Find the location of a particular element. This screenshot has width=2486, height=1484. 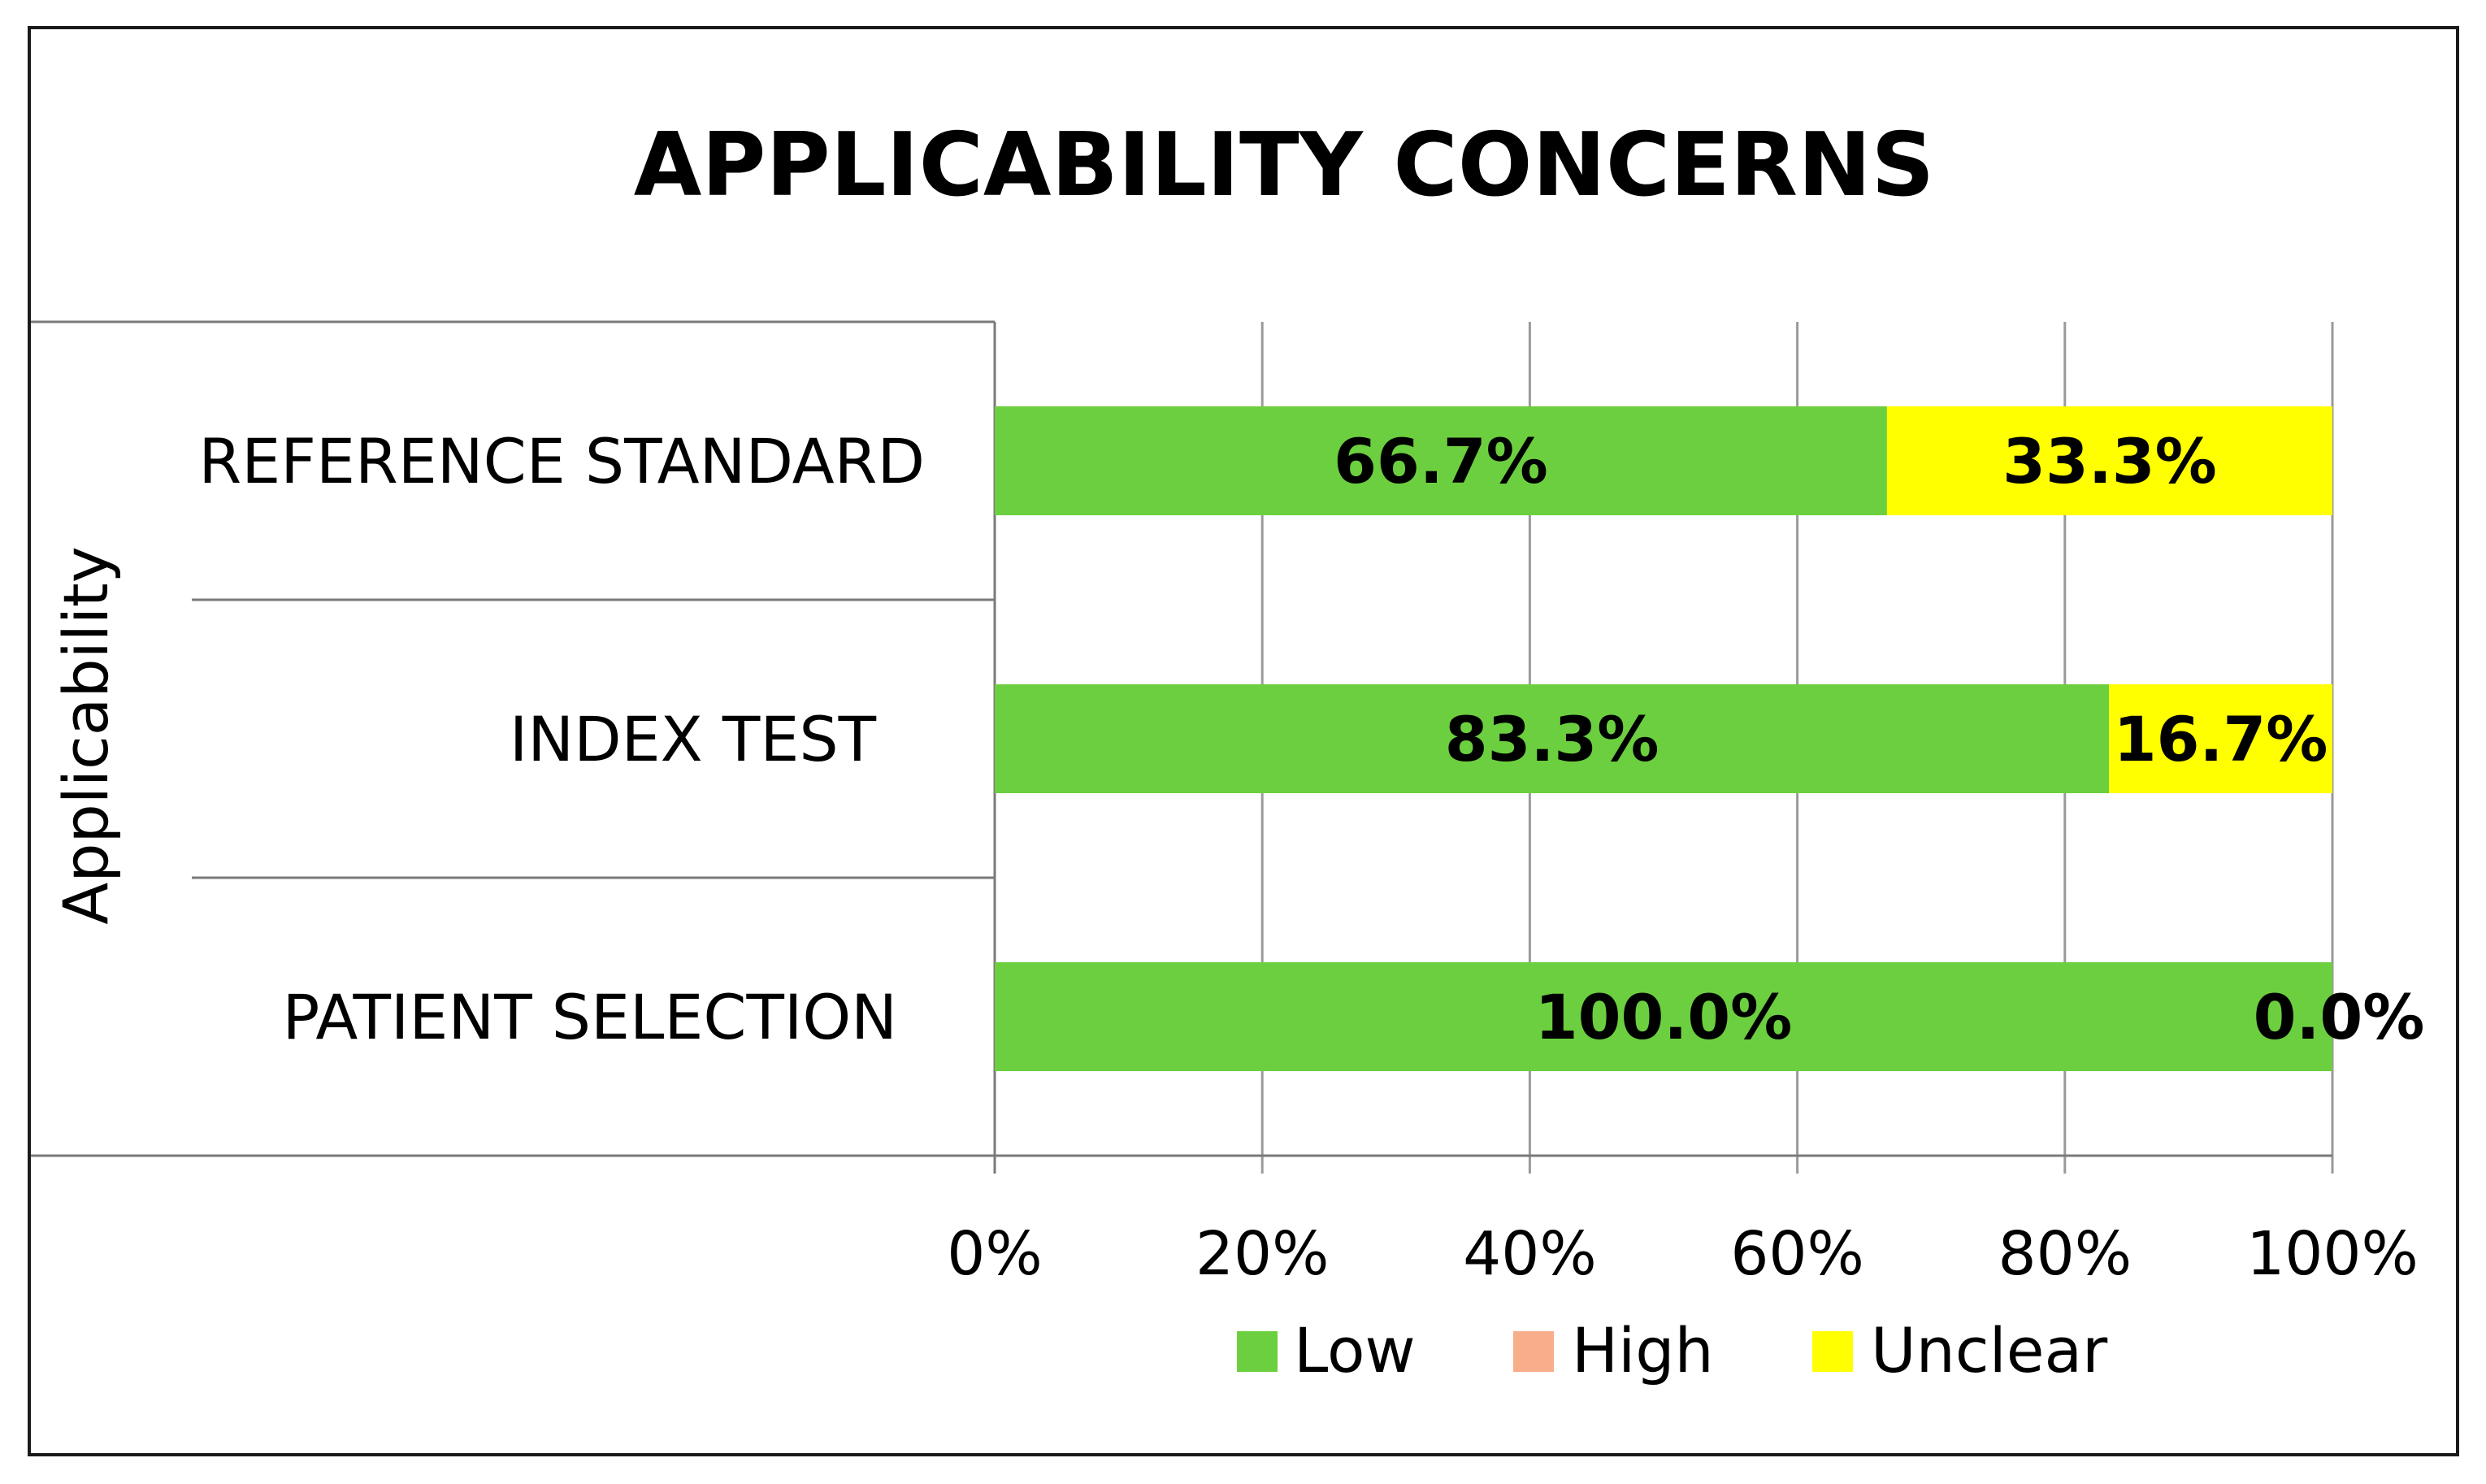

category-label: INDEX TEST is located at coordinates (693, 739).